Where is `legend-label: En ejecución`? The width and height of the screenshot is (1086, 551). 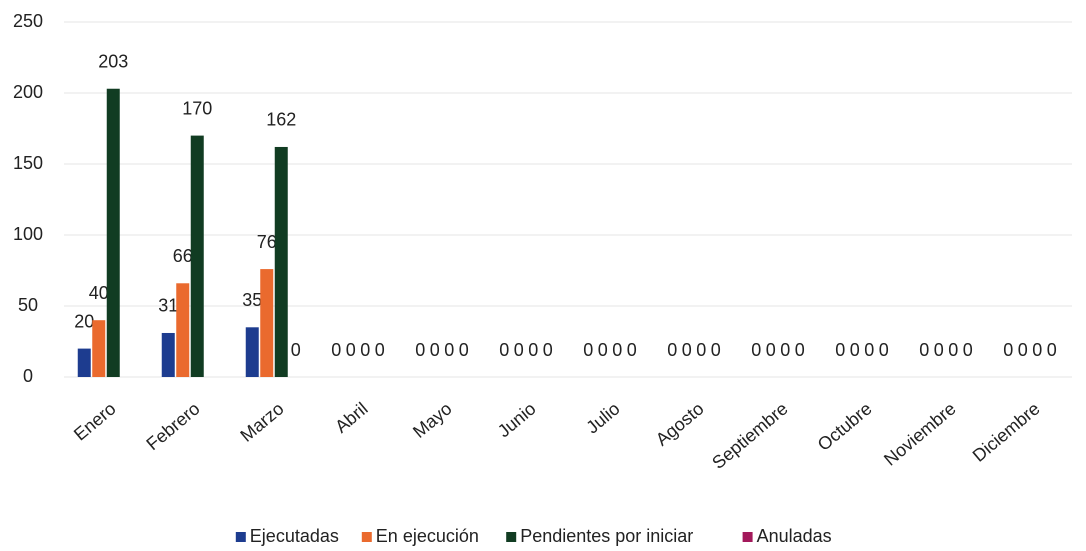
legend-label: En ejecución is located at coordinates (427, 536).